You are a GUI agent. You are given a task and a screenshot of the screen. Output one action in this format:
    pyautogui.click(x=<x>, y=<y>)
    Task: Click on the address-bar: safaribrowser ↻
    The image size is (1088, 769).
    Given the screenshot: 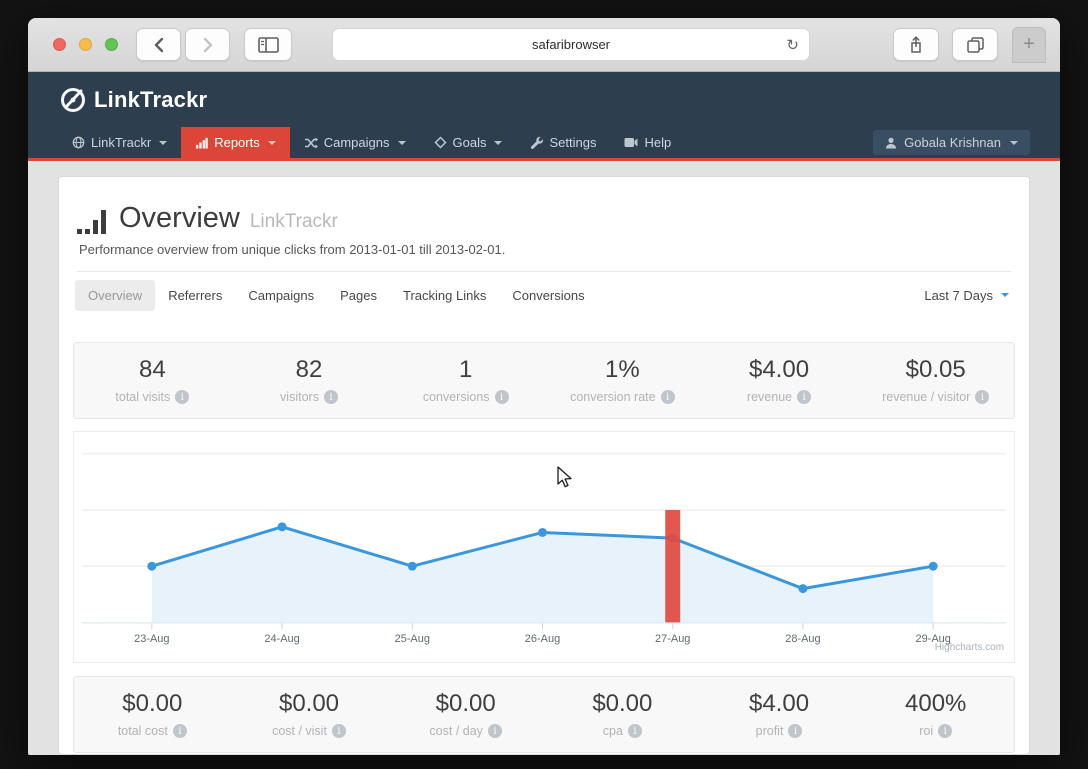 What is the action you would take?
    pyautogui.click(x=571, y=44)
    